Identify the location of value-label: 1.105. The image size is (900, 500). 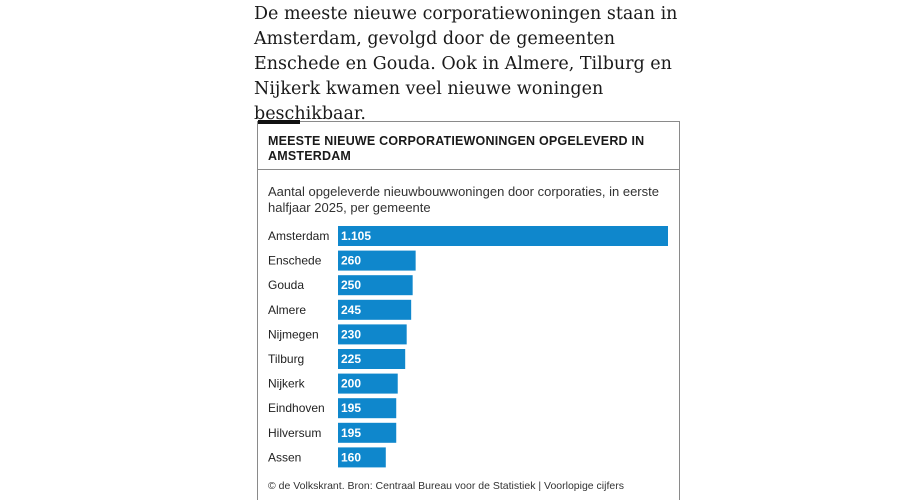
(356, 236).